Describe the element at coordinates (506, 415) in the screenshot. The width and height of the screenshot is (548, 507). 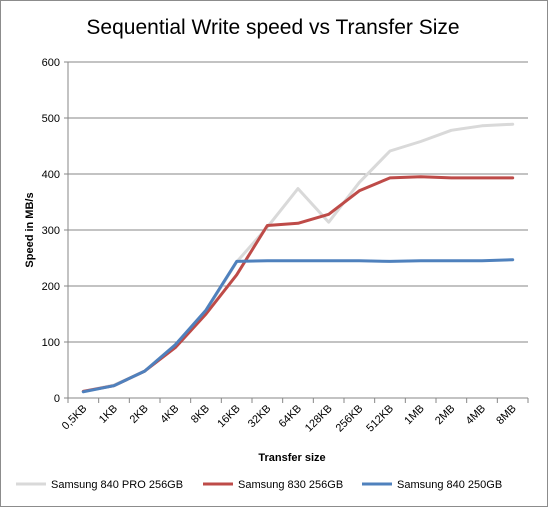
I see `x-tick-label: 8MB` at that location.